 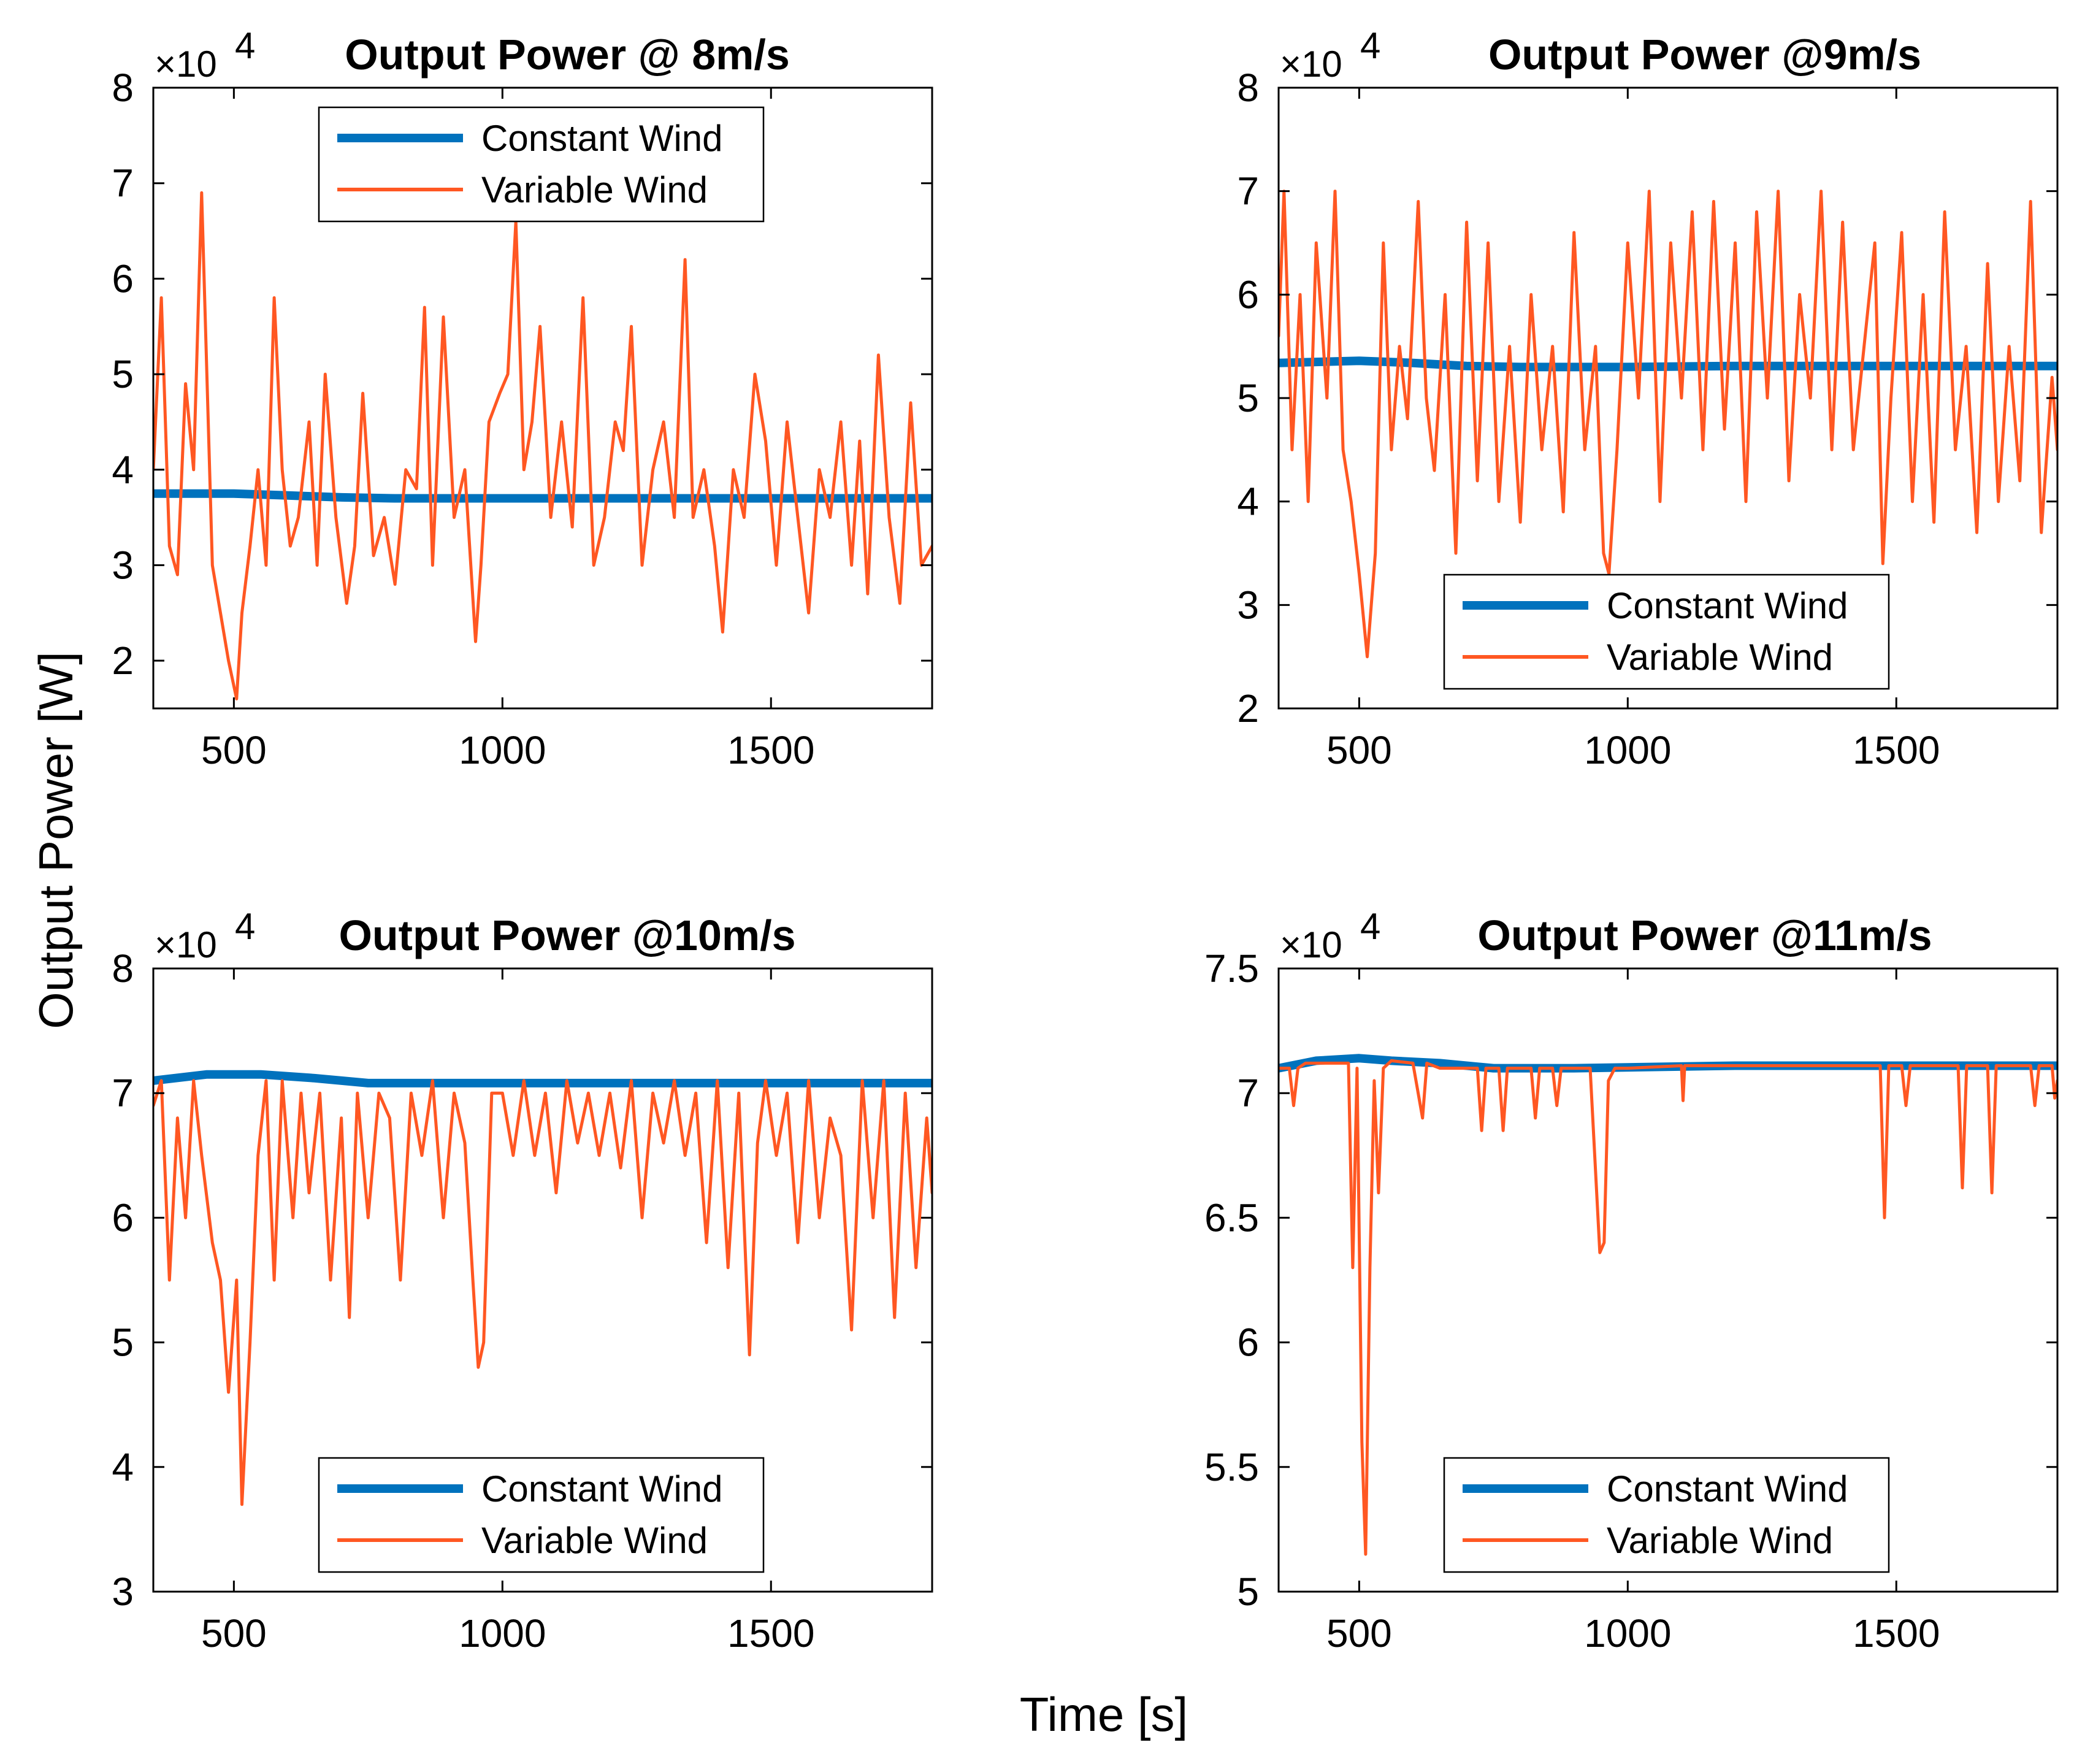 I want to click on chart-title: Output Power @10m/s, so click(x=567, y=935).